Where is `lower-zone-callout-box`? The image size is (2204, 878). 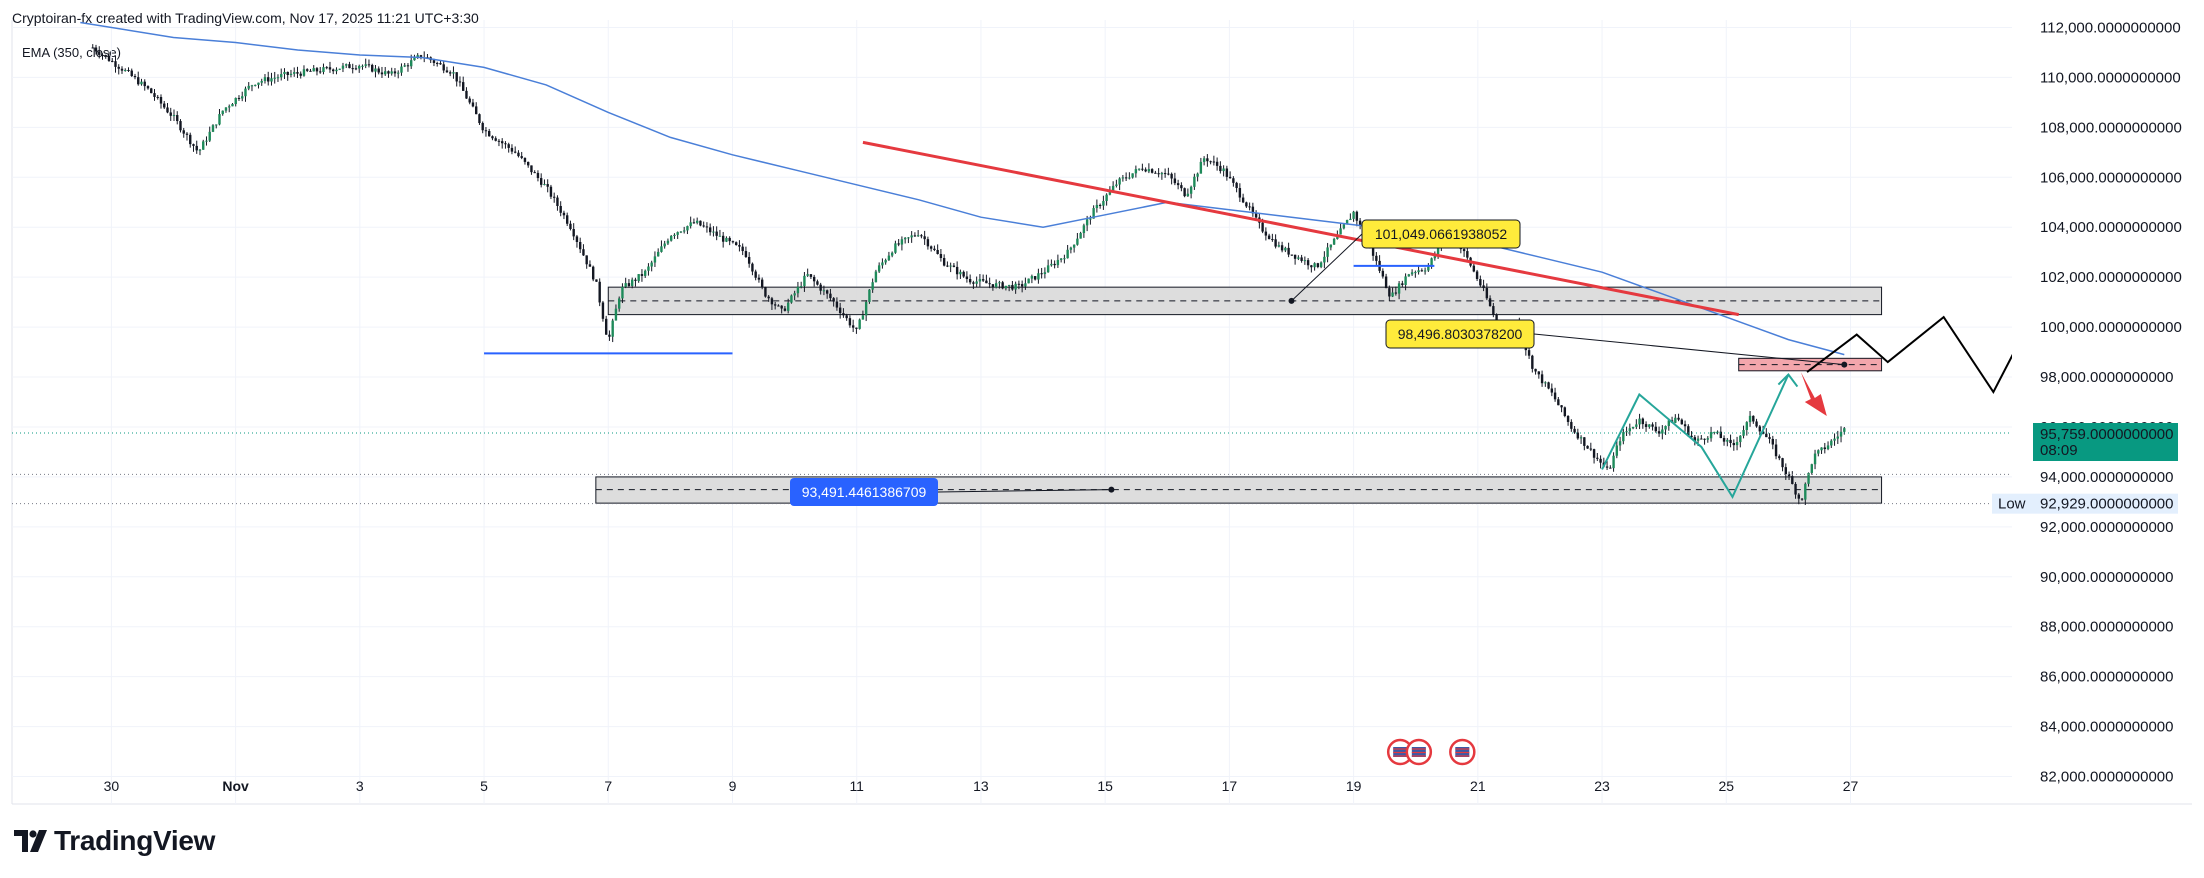
lower-zone-callout-box is located at coordinates (864, 492).